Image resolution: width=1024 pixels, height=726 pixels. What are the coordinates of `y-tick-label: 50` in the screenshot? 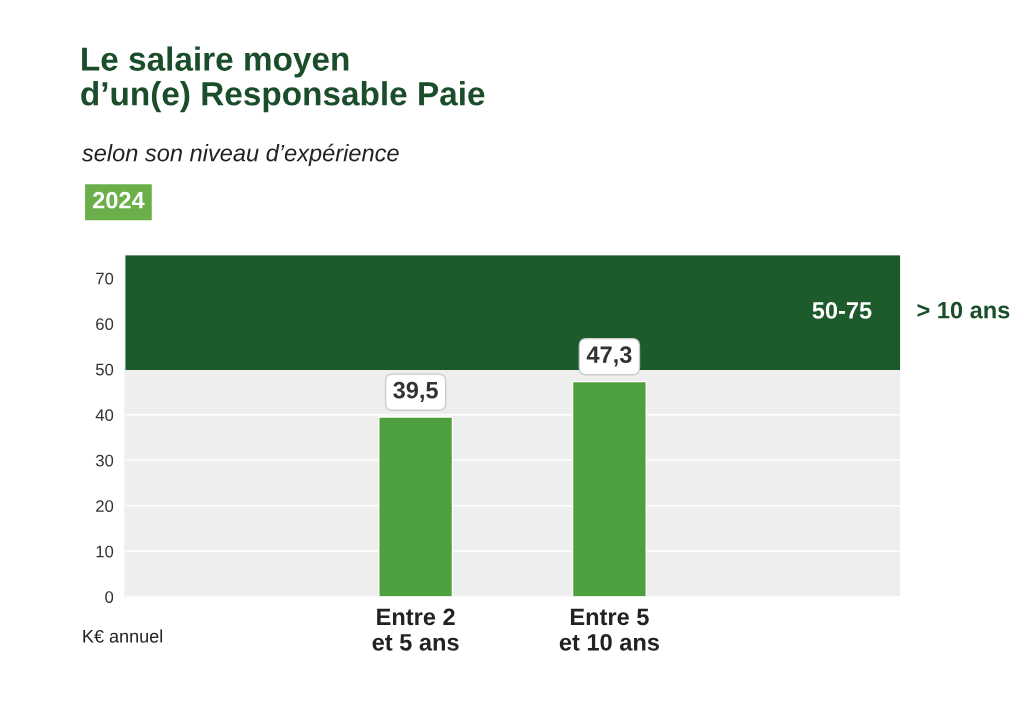 It's located at (104, 369).